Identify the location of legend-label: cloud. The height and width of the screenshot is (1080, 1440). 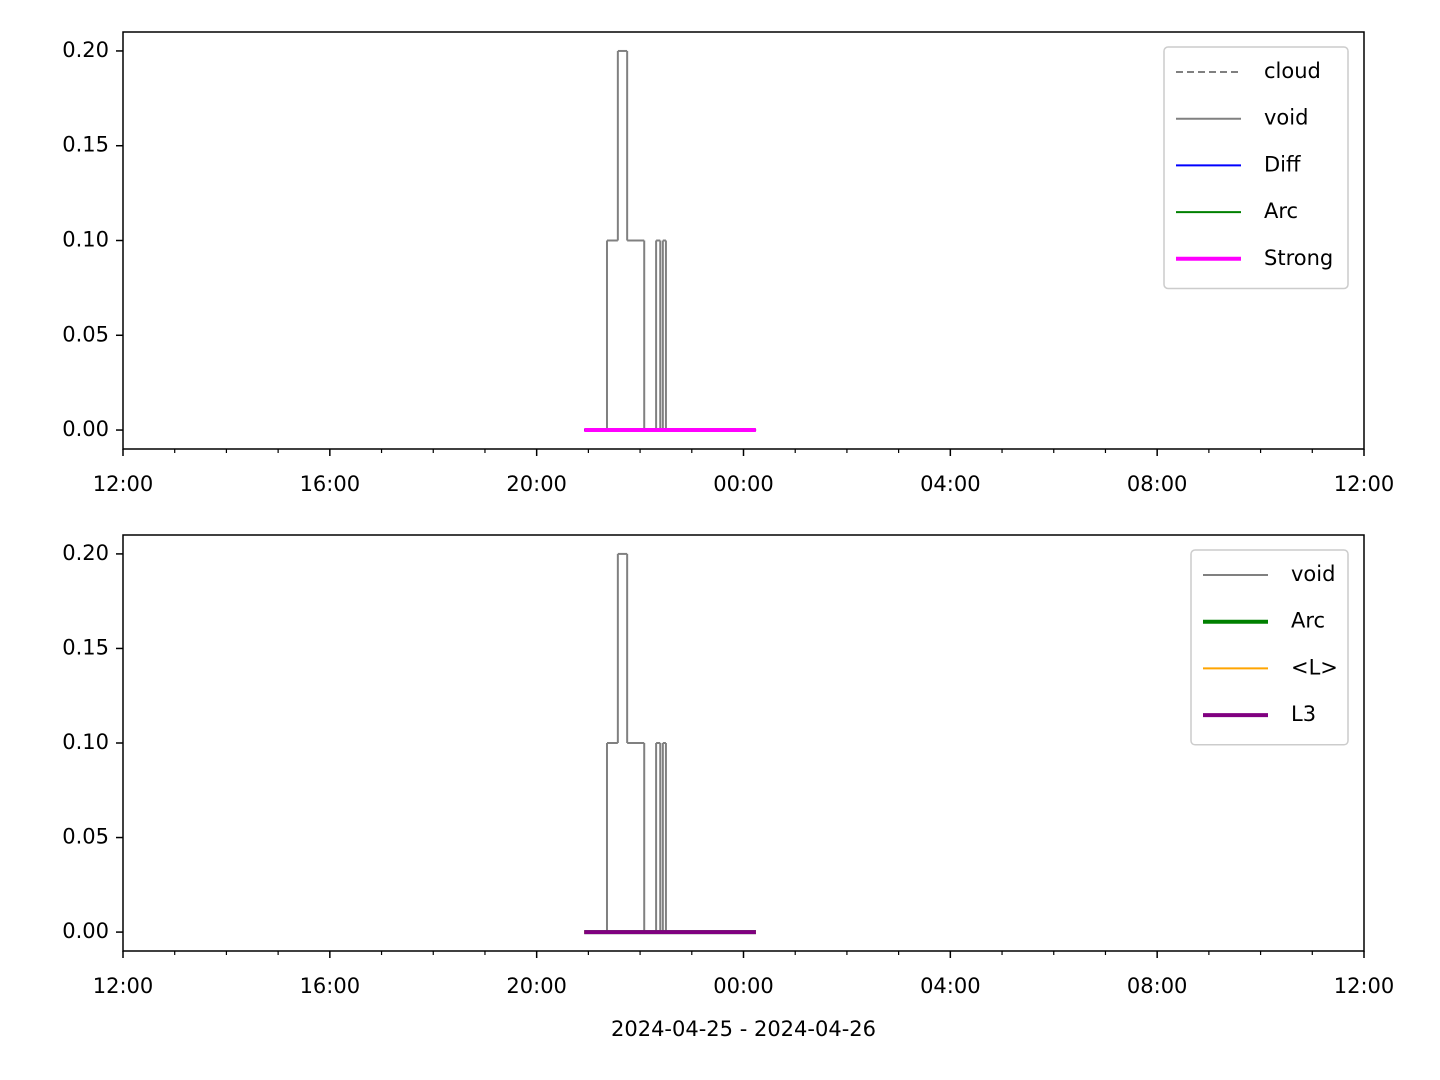
(1292, 71).